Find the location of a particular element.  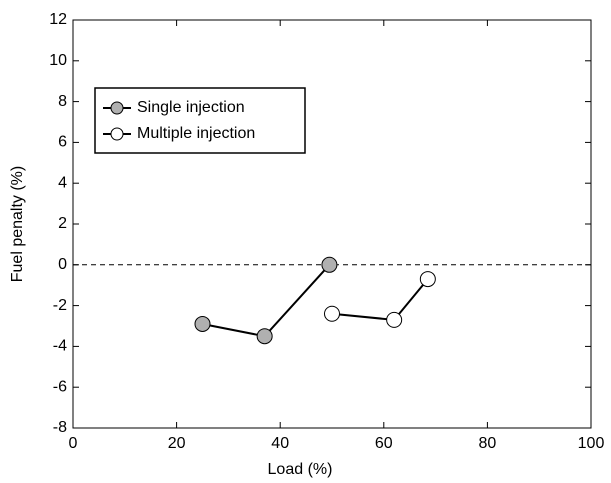

legend-label: Multiple injection is located at coordinates (196, 133).